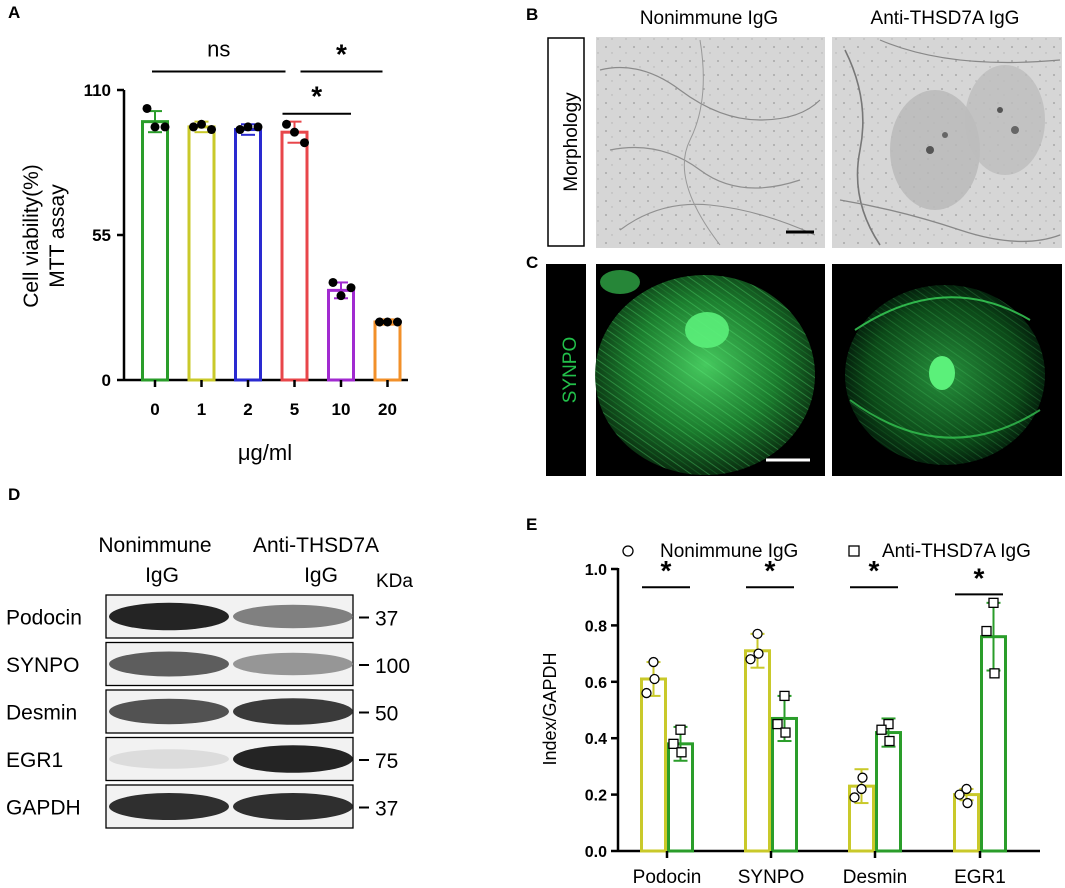  Describe the element at coordinates (41, 713) in the screenshot. I see `blot-row-label: Desmin` at that location.